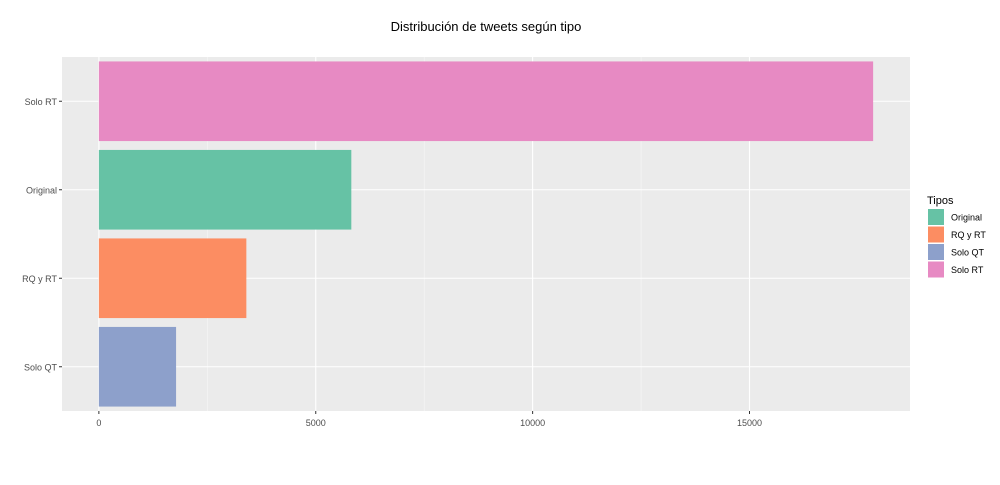 Image resolution: width=1000 pixels, height=485 pixels. I want to click on bar-solo-qt, so click(137, 366).